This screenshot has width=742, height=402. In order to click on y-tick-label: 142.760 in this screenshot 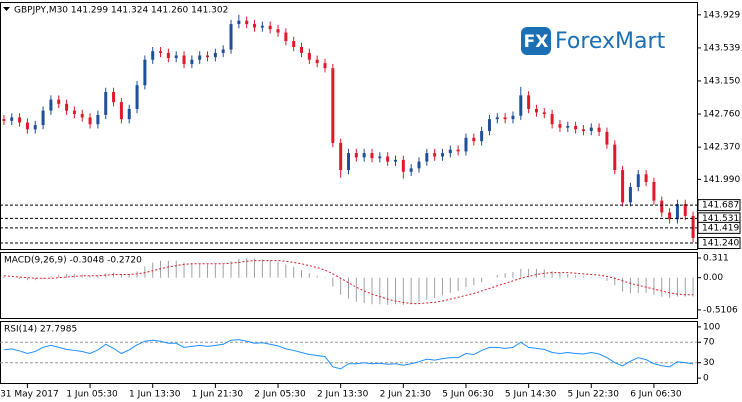, I will do `click(721, 115)`.